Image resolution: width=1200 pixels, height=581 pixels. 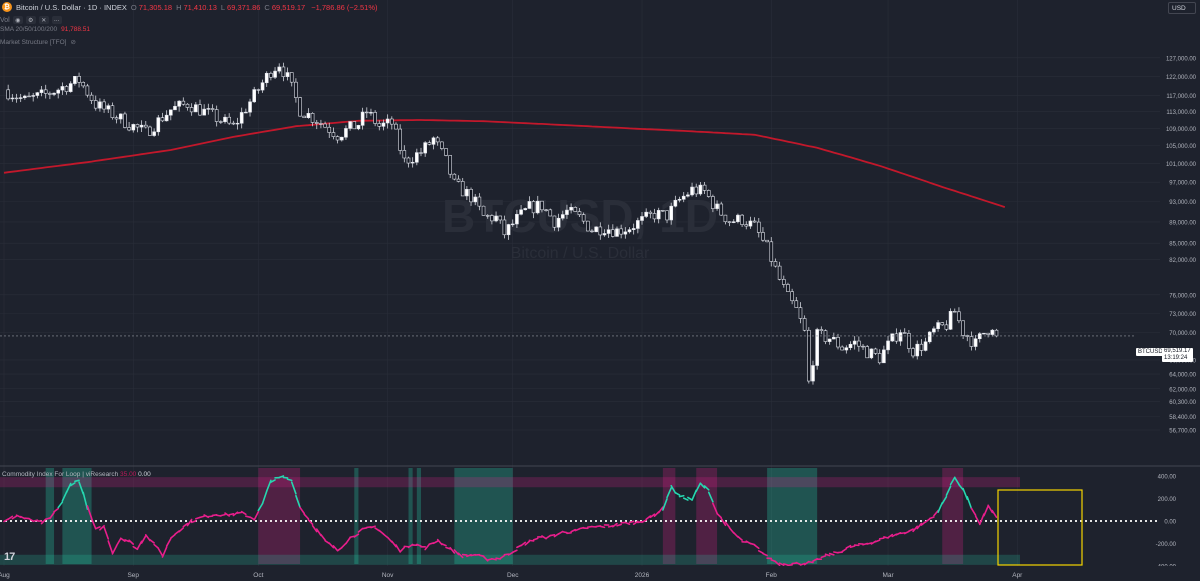 What do you see at coordinates (1182, 203) in the screenshot?
I see `price-tick-label: 93,000.00` at bounding box center [1182, 203].